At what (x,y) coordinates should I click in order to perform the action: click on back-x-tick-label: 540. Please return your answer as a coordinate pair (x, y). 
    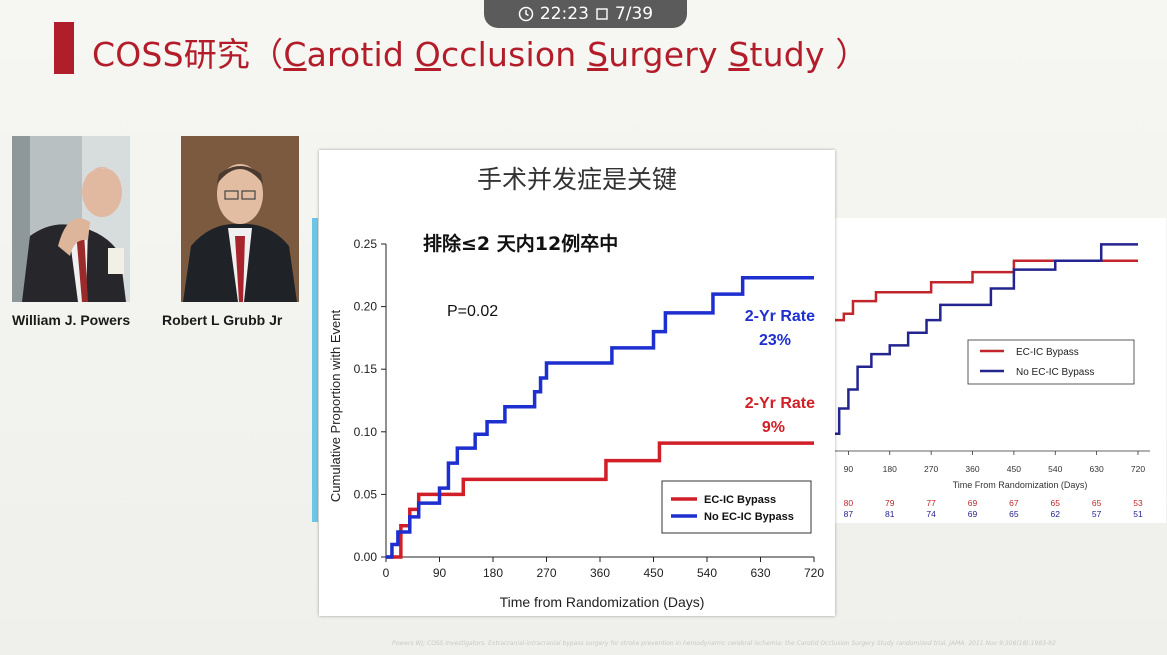
    Looking at the image, I should click on (1055, 469).